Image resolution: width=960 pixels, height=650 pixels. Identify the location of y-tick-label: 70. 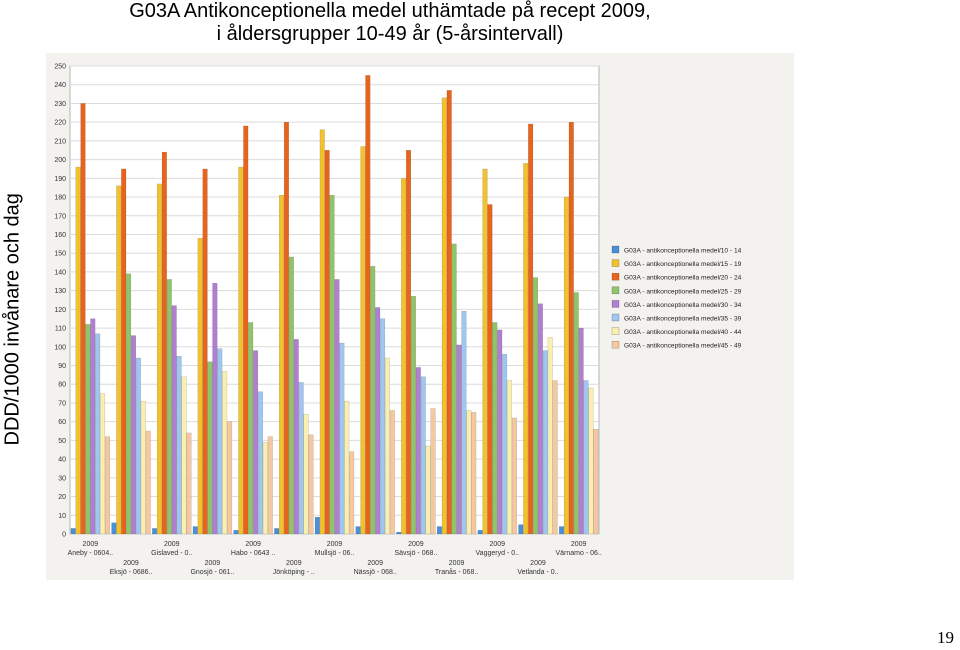
(62, 403).